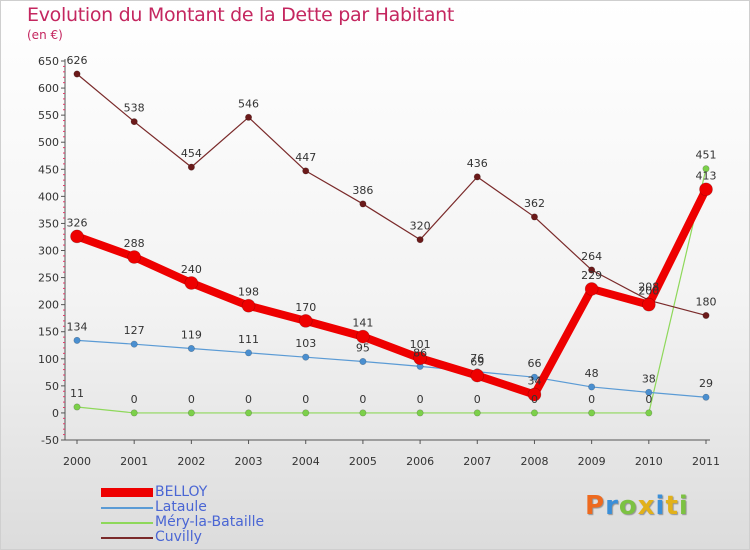 The width and height of the screenshot is (750, 550). What do you see at coordinates (637, 506) in the screenshot?
I see `proxiti-logo: Proxiti` at bounding box center [637, 506].